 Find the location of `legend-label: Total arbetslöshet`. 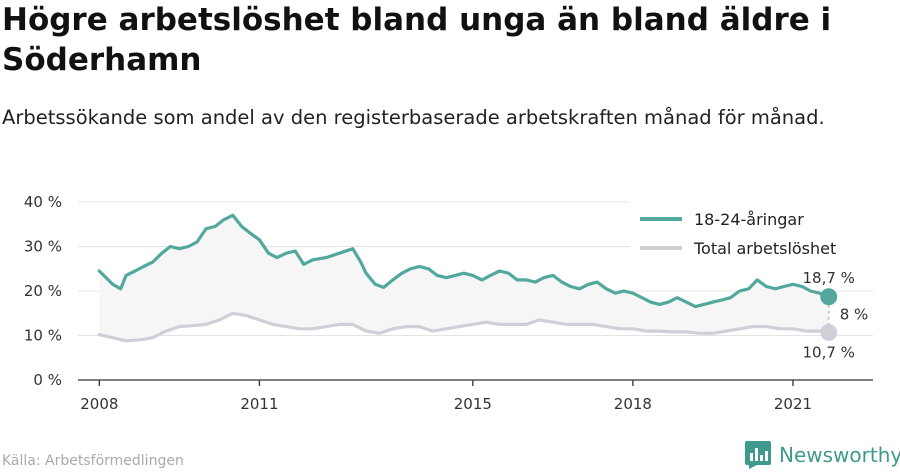

legend-label: Total arbetslöshet is located at coordinates (764, 248).